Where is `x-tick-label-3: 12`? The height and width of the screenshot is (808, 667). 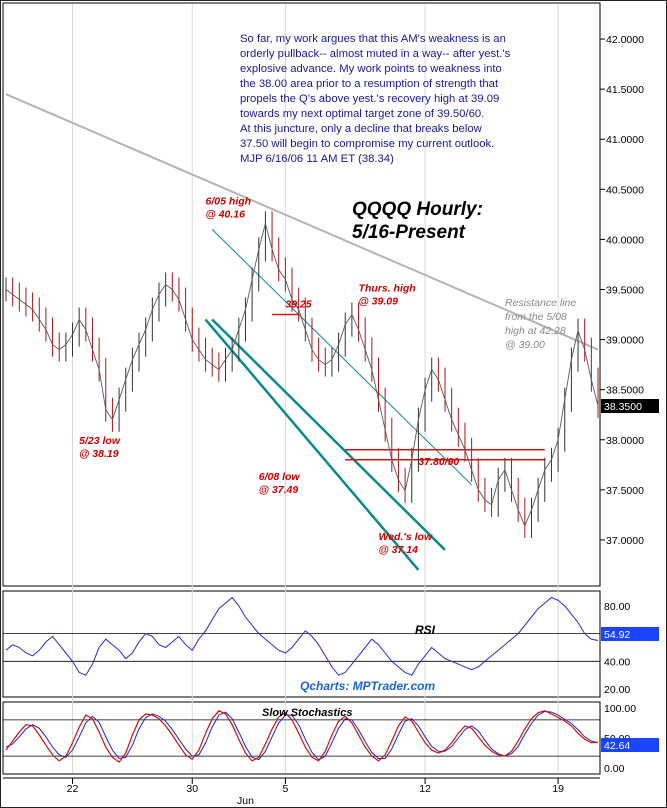
x-tick-label-3: 12 is located at coordinates (425, 789).